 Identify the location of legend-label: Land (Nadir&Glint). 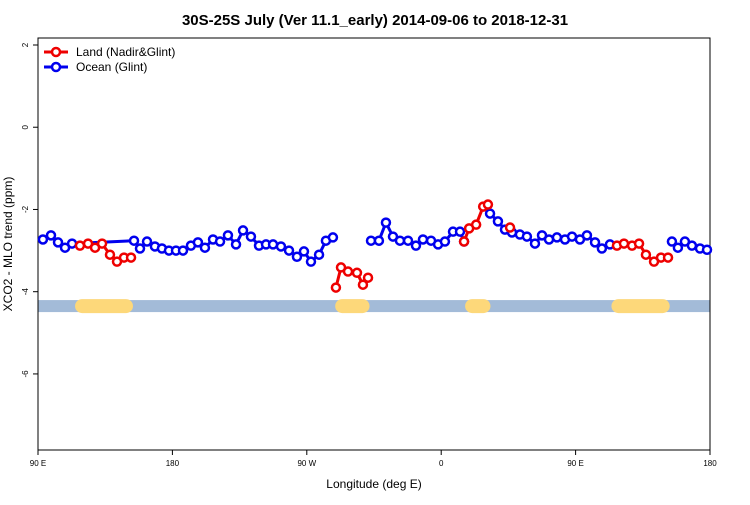
(125, 52).